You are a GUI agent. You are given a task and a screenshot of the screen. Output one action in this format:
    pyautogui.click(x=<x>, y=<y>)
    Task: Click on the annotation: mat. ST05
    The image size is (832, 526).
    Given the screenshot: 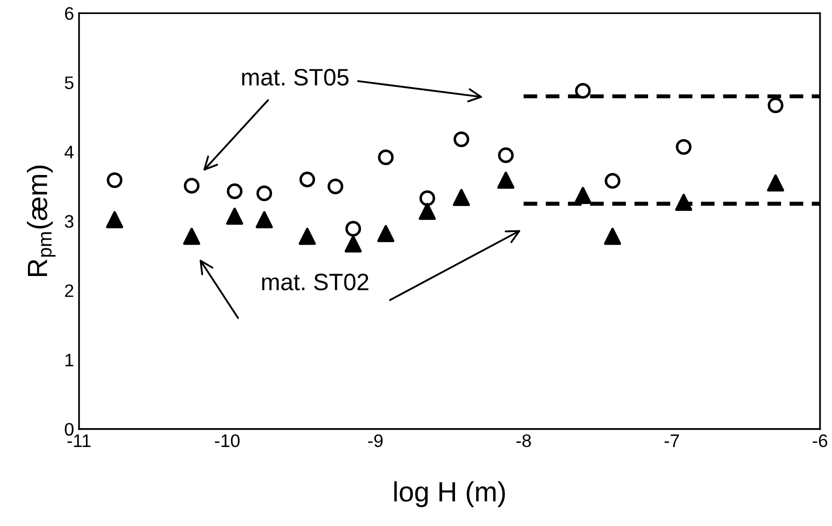 What is the action you would take?
    pyautogui.click(x=295, y=77)
    